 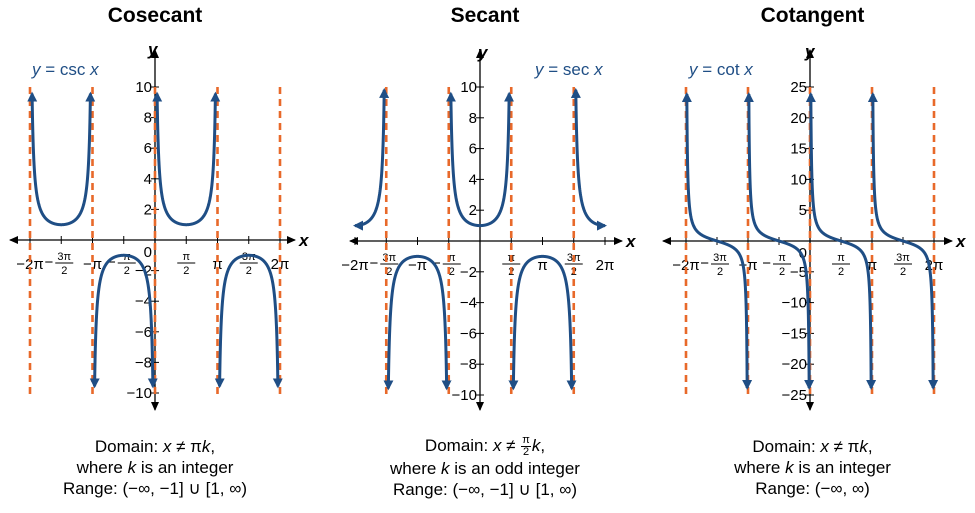 I want to click on y-tick-label: −6, so click(x=143, y=332).